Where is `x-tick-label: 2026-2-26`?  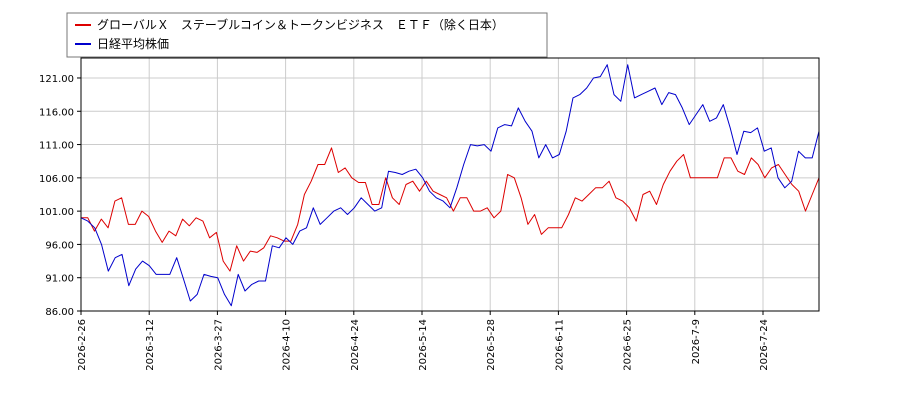
x-tick-label: 2026-2-26 is located at coordinates (82, 345).